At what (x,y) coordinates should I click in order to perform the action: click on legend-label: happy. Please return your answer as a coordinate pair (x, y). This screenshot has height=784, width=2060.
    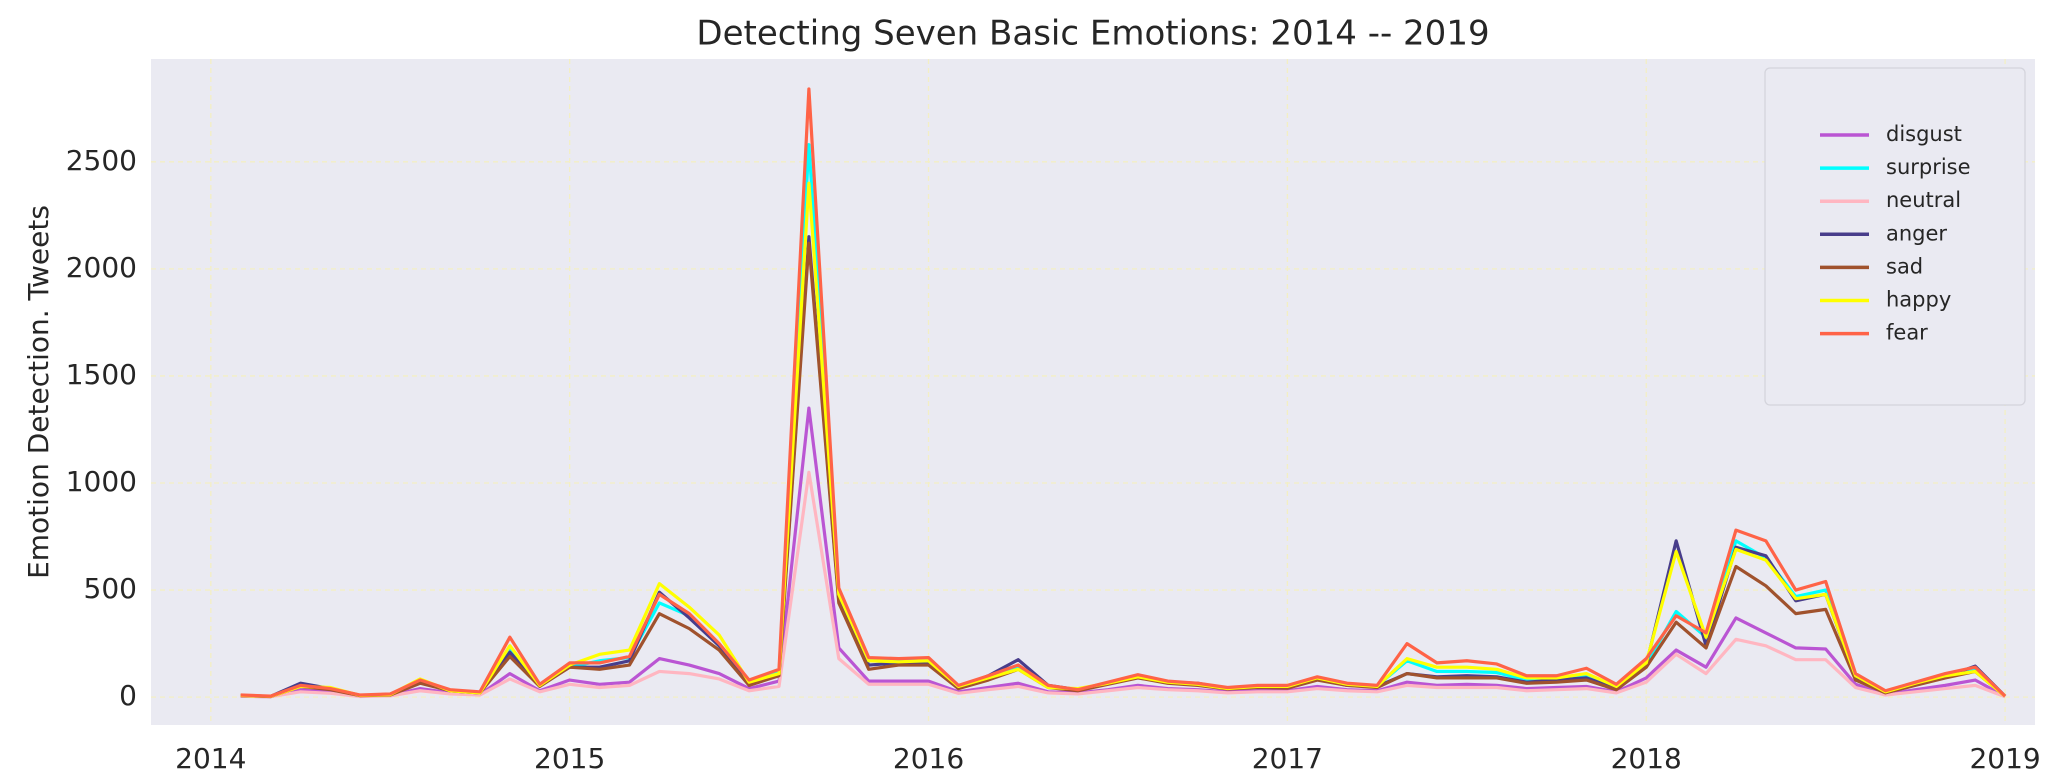
    Looking at the image, I should click on (1918, 300).